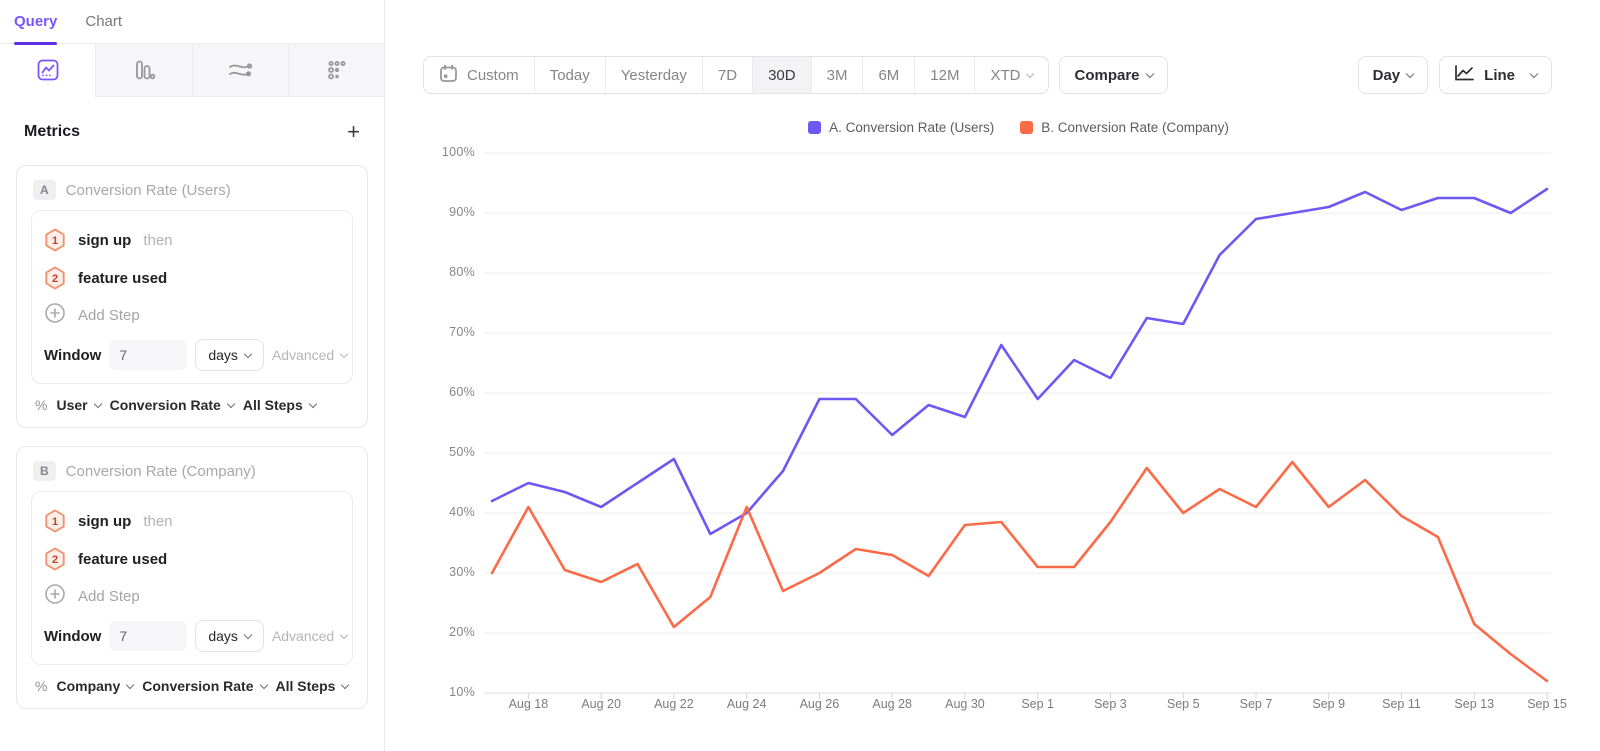 This screenshot has width=1600, height=751. Describe the element at coordinates (148, 190) in the screenshot. I see `metric-title-a: Conversion Rate (Users)` at that location.